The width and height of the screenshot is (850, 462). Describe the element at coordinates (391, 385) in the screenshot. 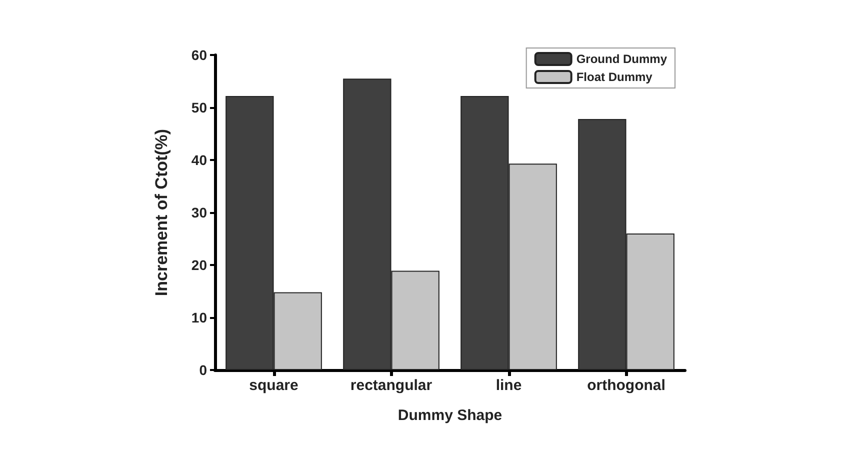

I see `x-tick-label: rectangular` at that location.